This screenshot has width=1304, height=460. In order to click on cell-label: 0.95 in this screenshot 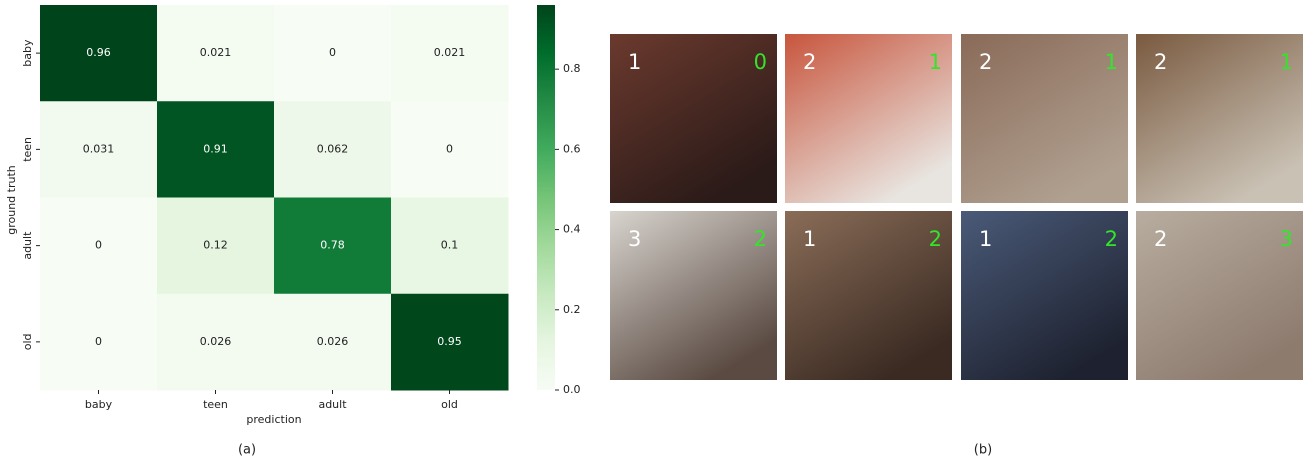, I will do `click(449, 341)`.